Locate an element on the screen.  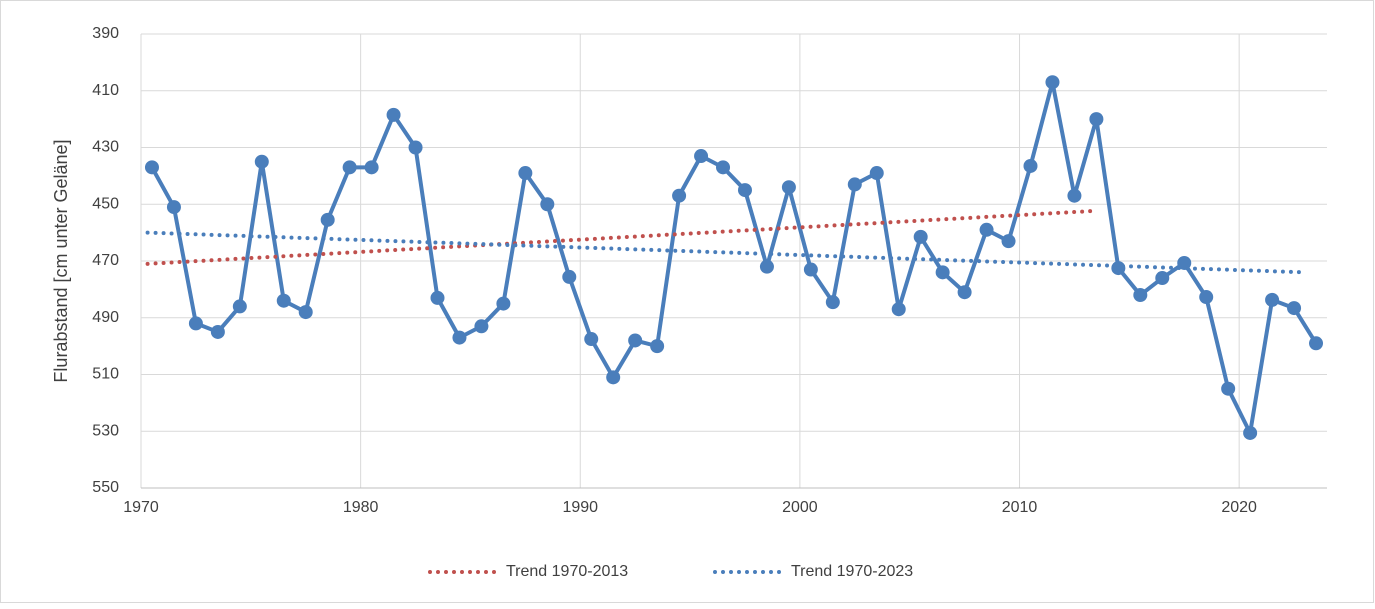
y-tick-label: 450 is located at coordinates (105, 203).